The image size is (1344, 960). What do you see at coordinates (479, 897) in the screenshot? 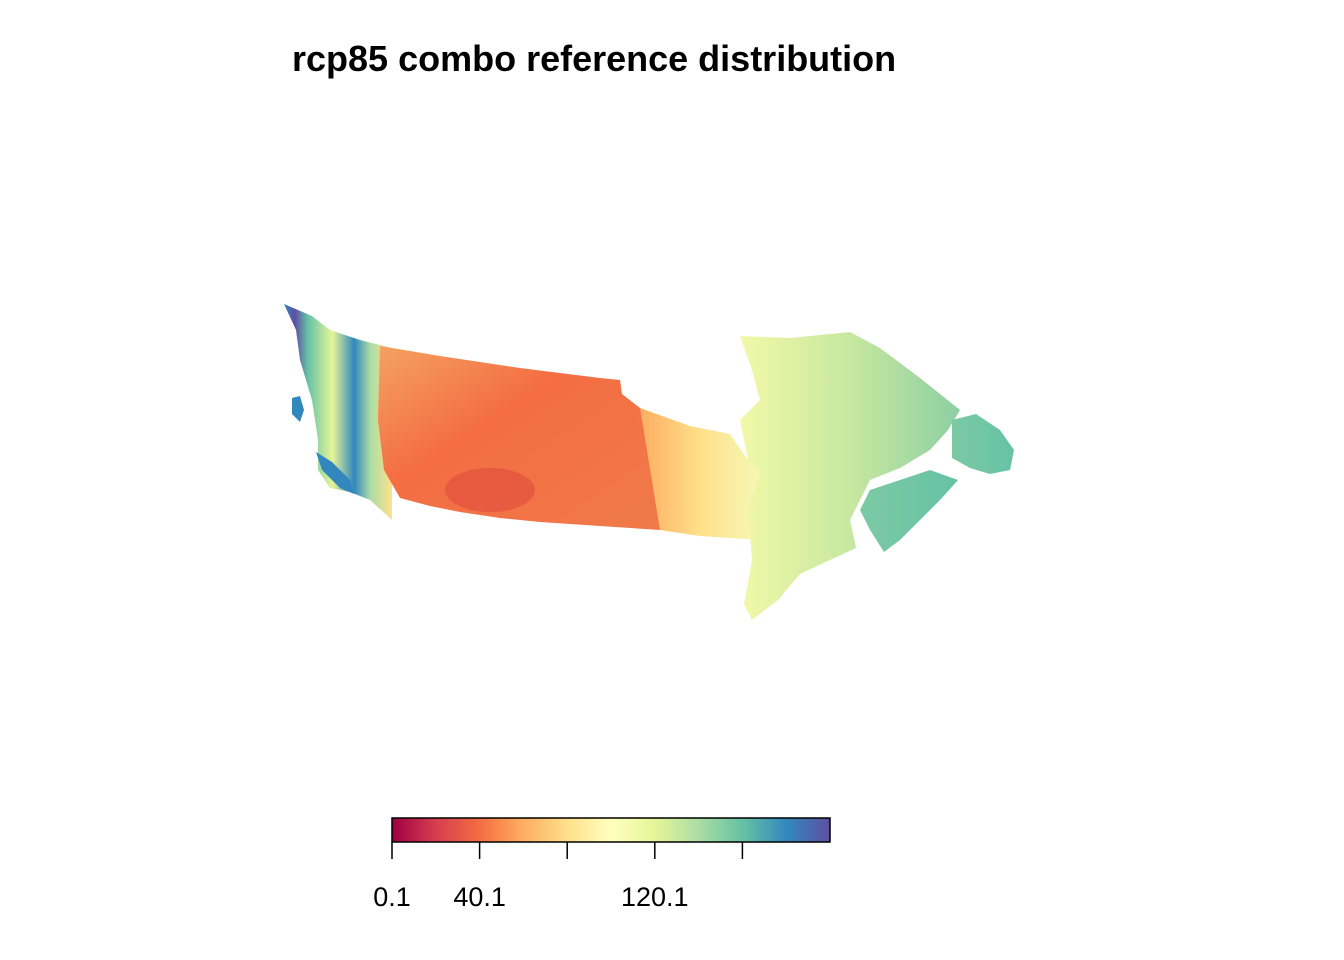
I see `legend-tick-label: 40.1` at bounding box center [479, 897].